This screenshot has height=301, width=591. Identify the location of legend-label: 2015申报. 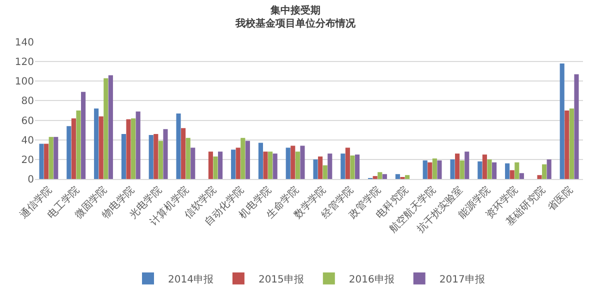
(281, 279).